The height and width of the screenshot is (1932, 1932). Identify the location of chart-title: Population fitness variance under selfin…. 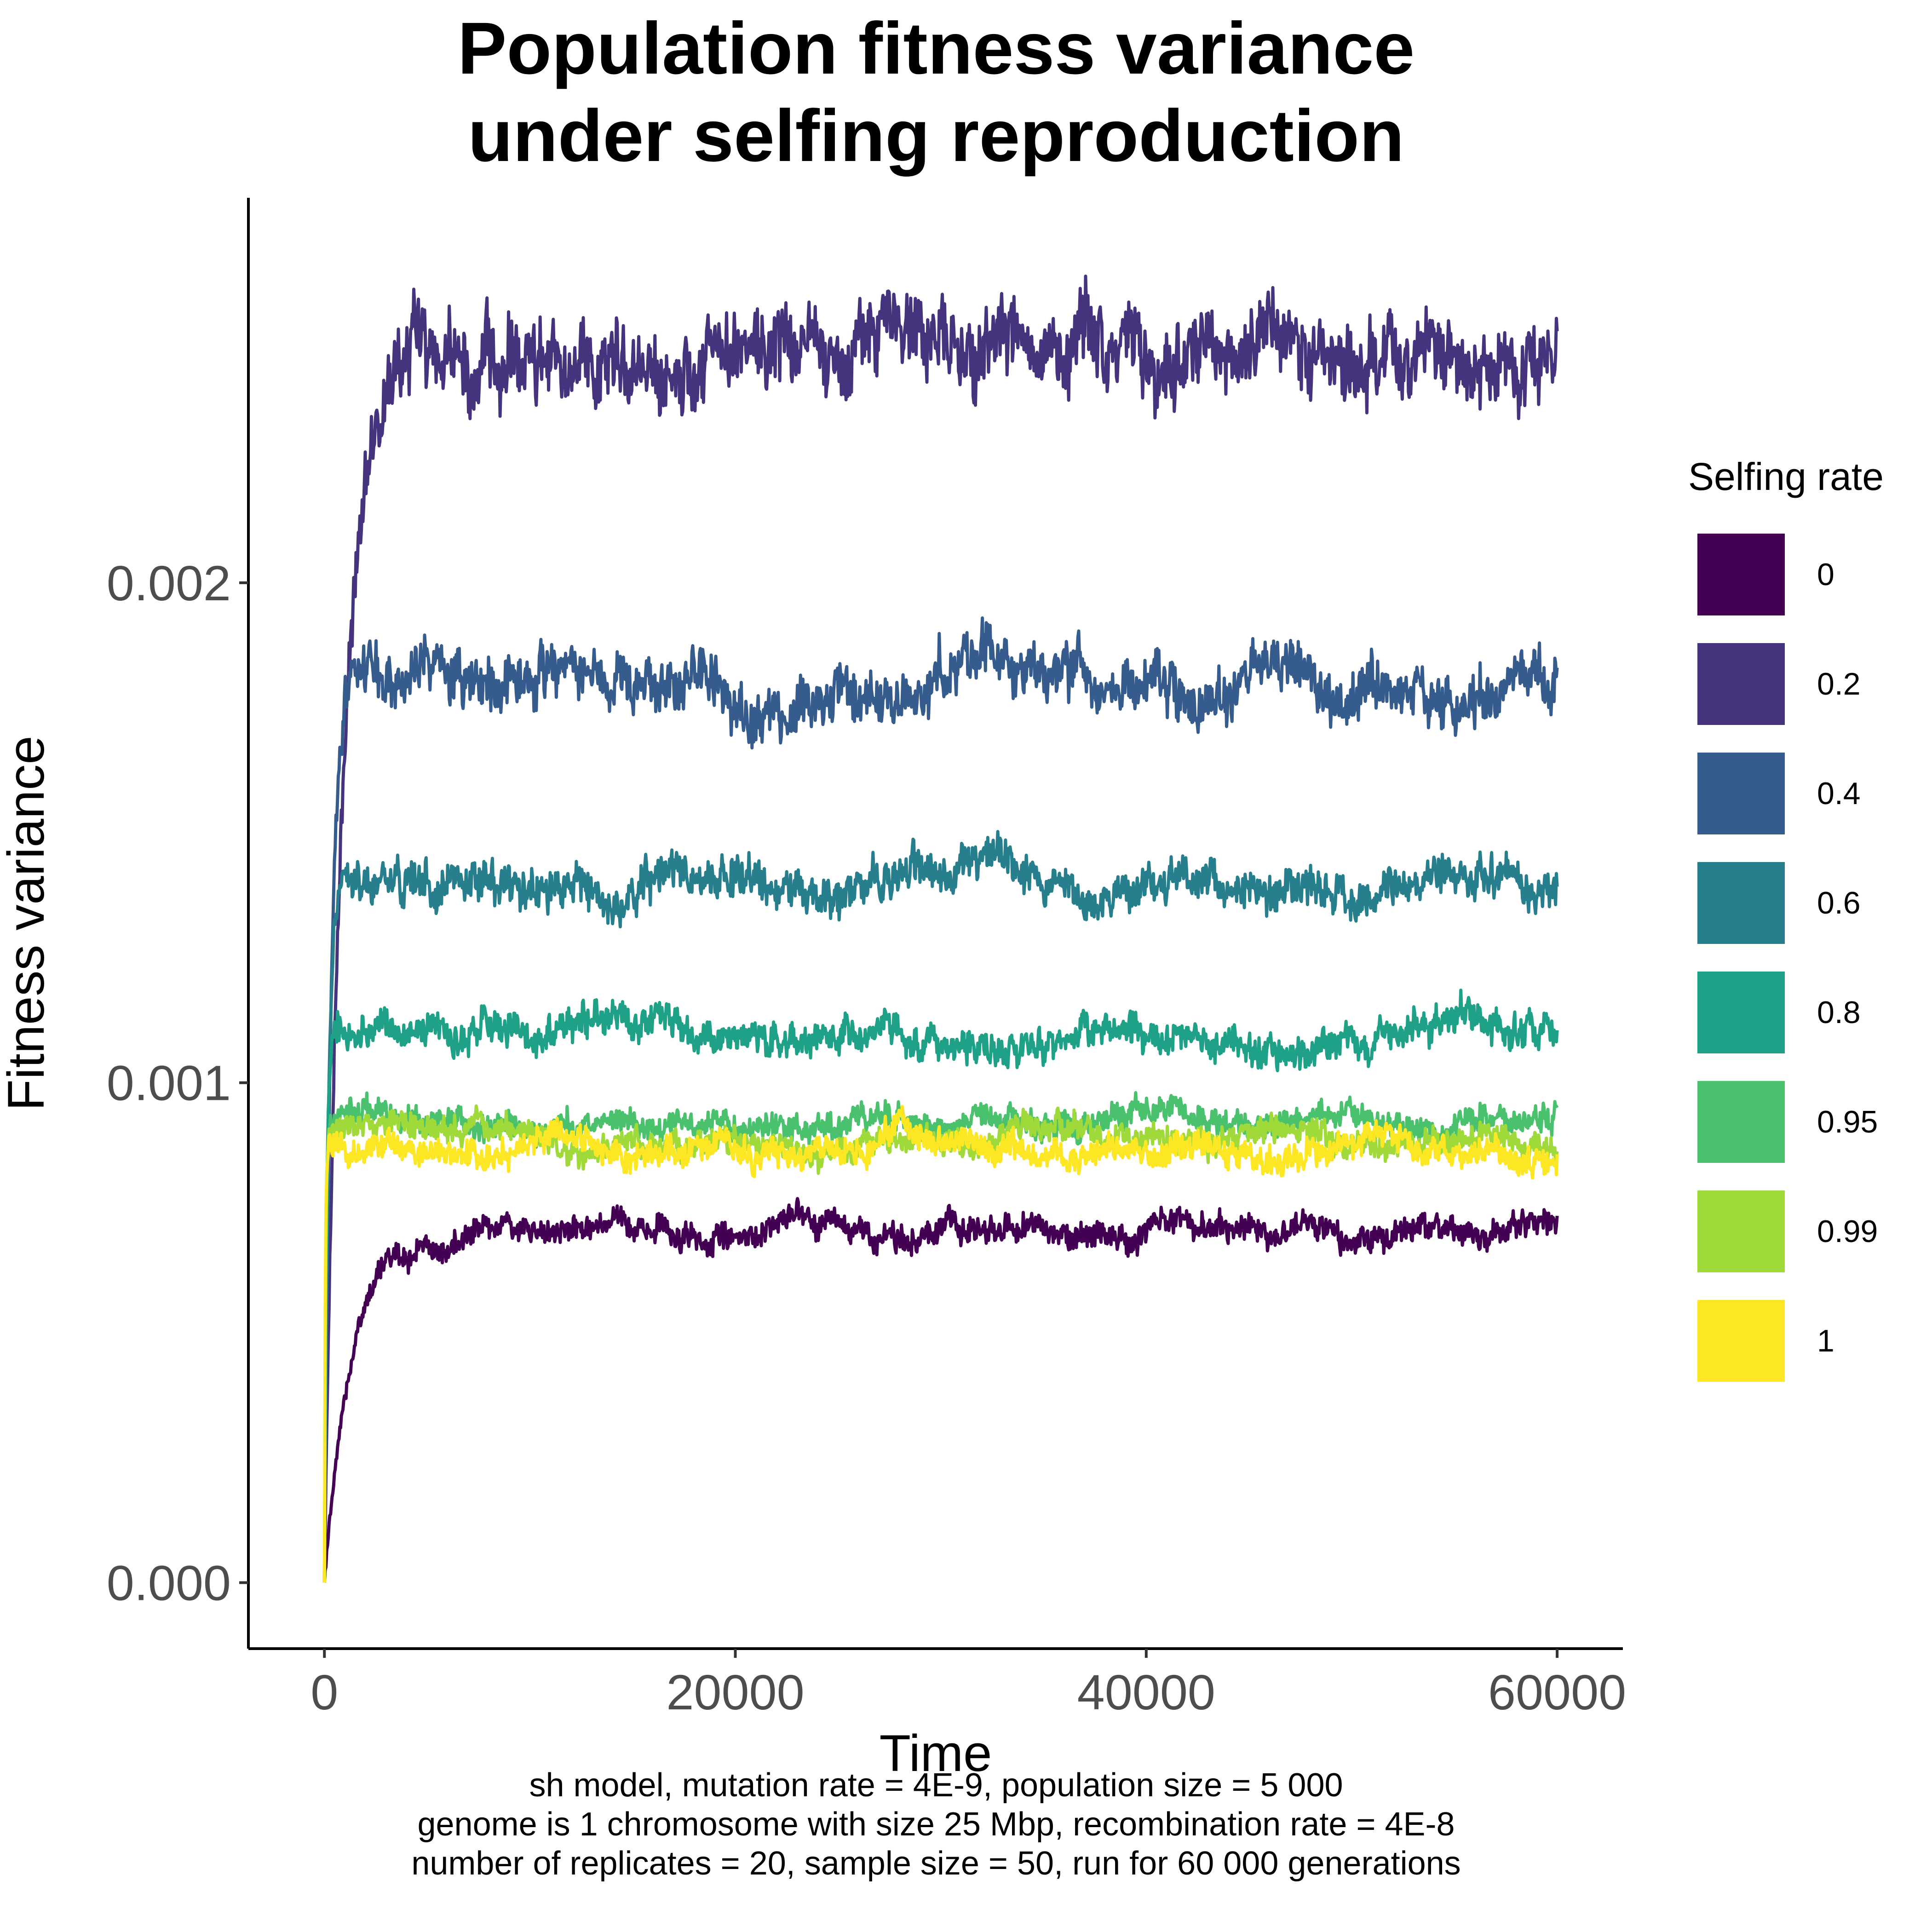
(936, 92).